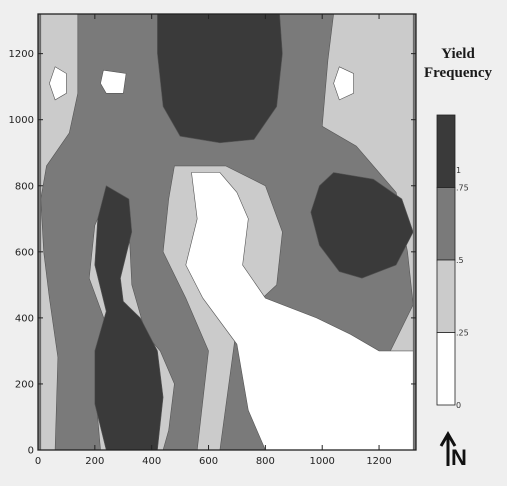  Describe the element at coordinates (24, 252) in the screenshot. I see `y-tick-label: 600` at that location.